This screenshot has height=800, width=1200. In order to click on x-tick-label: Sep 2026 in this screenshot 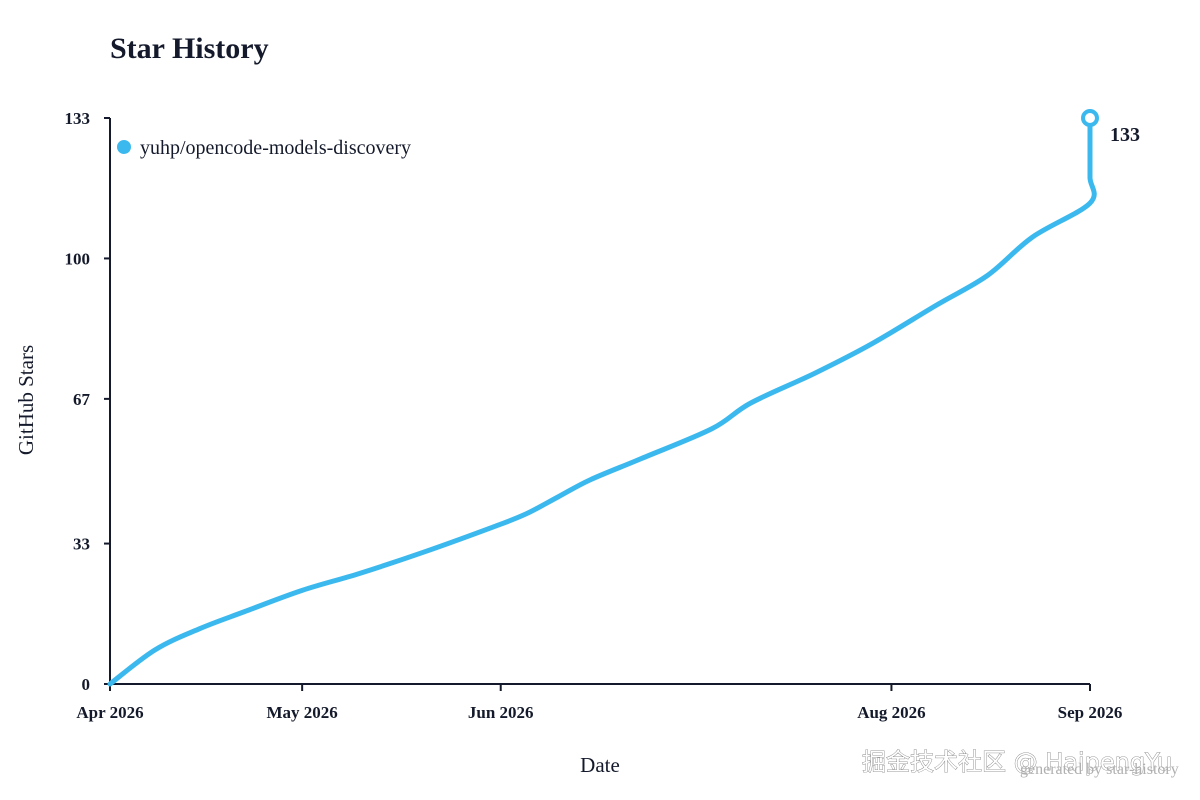, I will do `click(1090, 712)`.